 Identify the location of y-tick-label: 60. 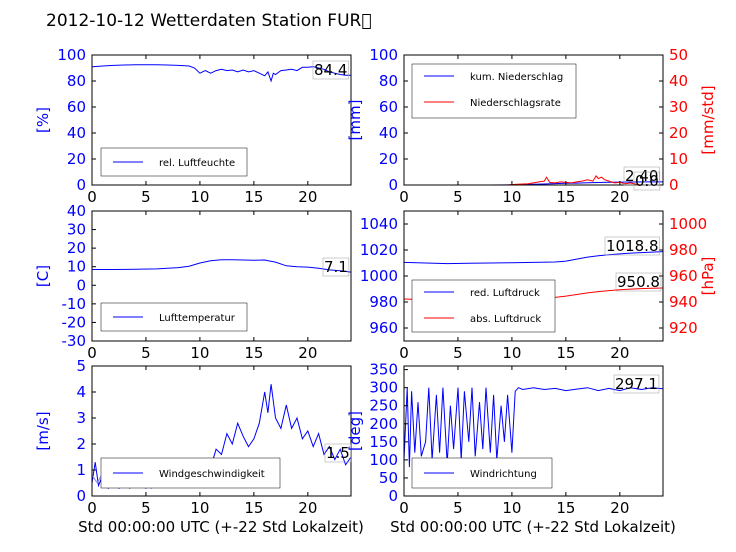
(388, 107).